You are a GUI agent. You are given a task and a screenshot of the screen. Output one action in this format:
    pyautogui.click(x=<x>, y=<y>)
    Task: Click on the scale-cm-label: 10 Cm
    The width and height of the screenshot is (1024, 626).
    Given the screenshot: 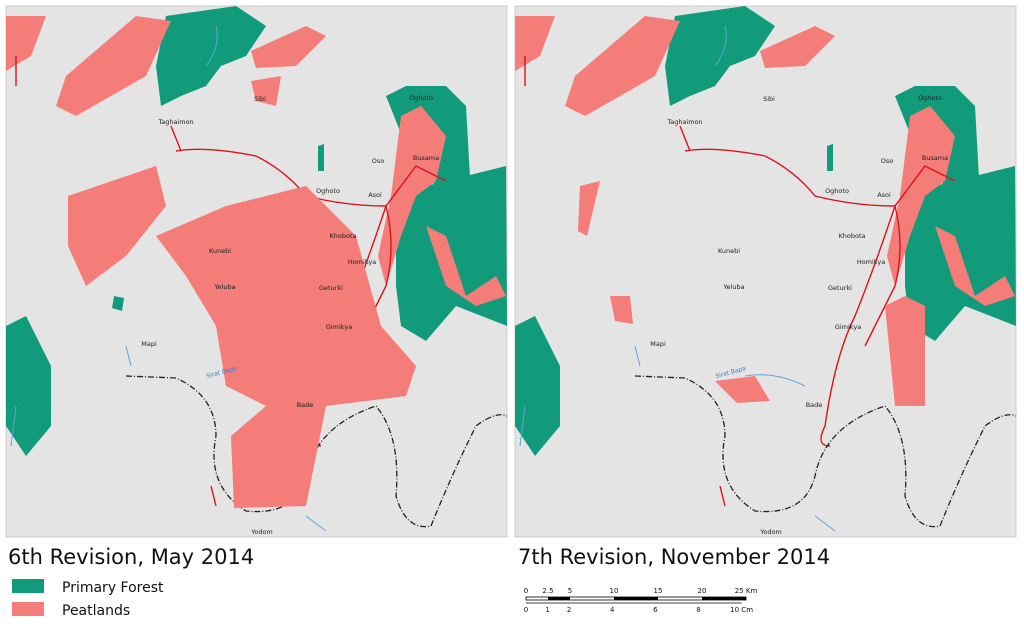 What is the action you would take?
    pyautogui.click(x=741, y=610)
    